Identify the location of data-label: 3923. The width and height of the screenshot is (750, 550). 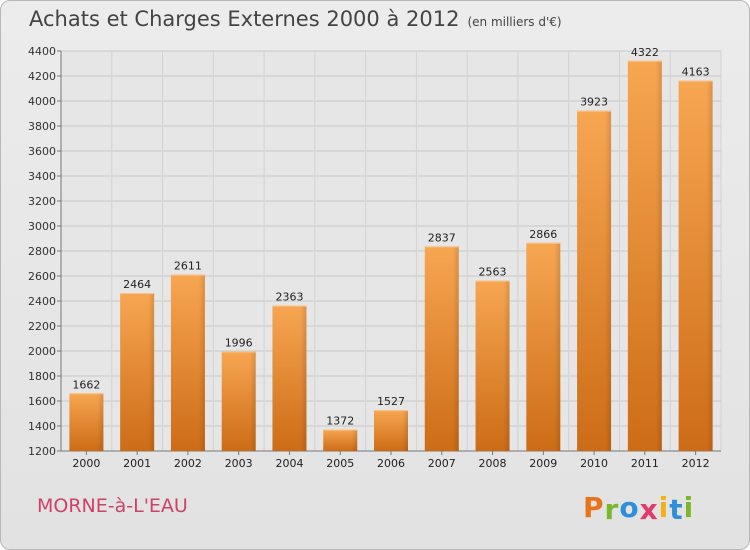
(594, 102).